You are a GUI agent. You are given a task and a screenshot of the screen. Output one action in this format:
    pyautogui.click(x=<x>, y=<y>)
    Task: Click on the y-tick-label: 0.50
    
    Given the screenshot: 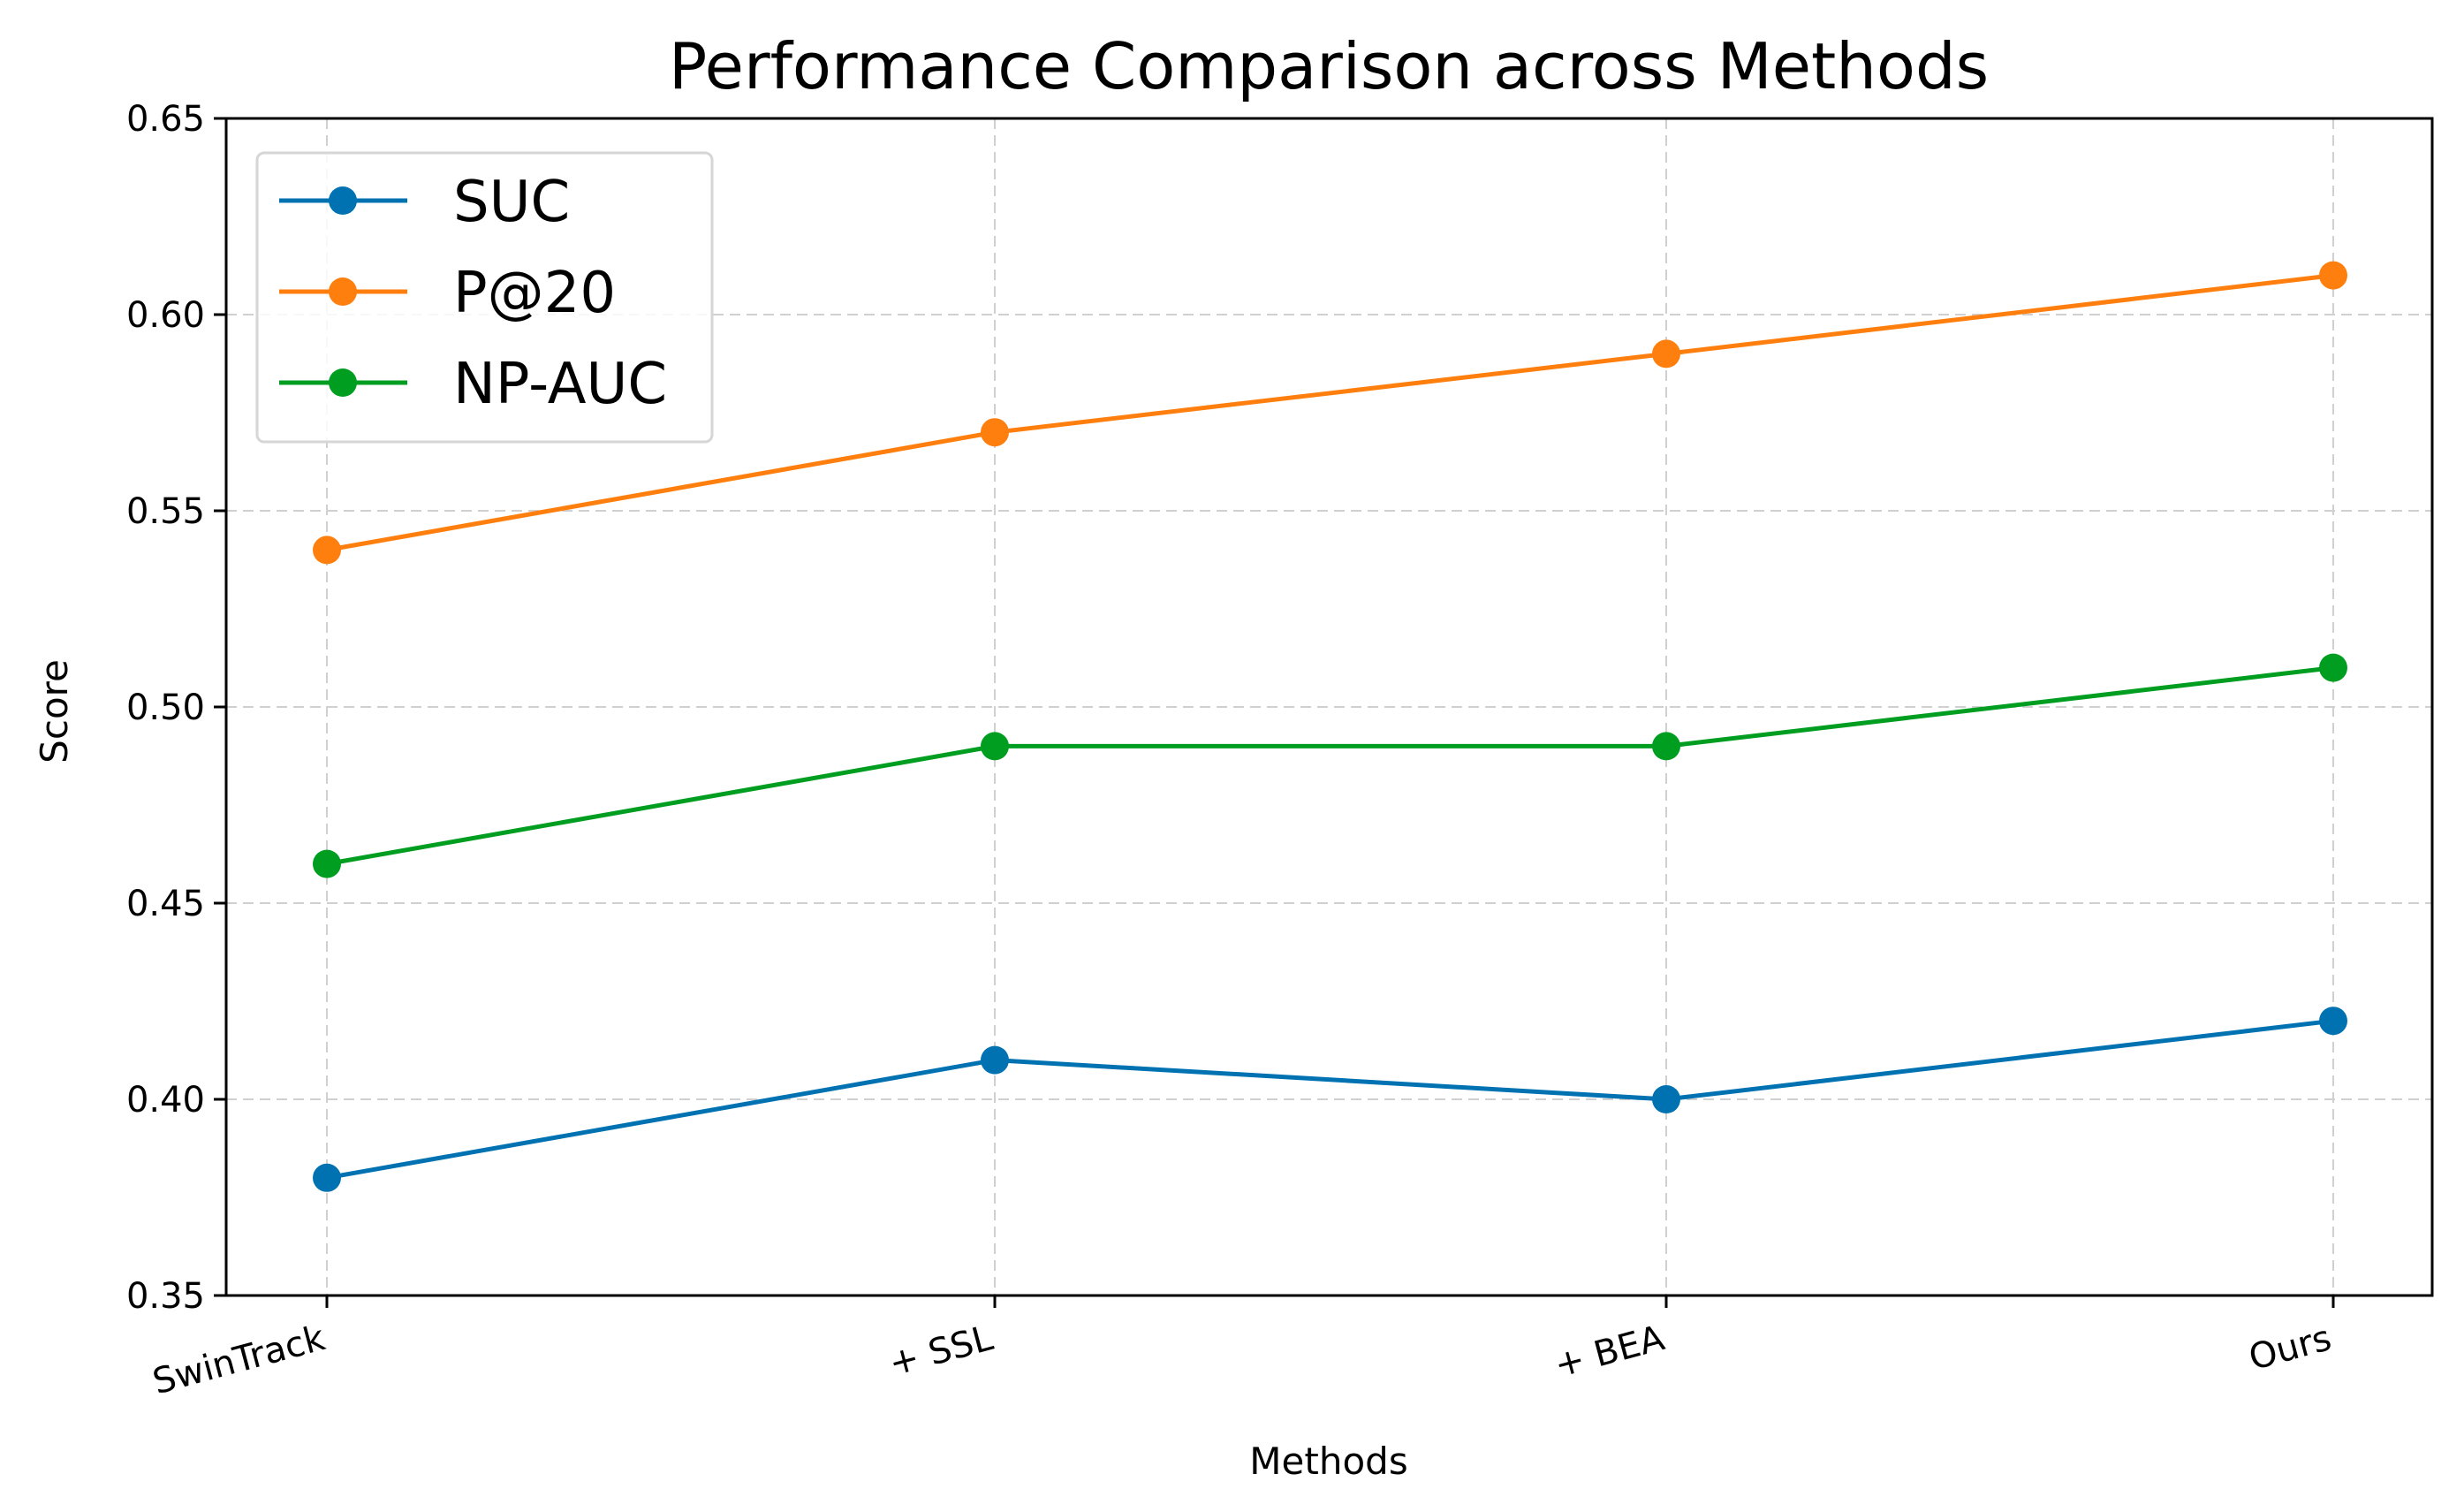 What is the action you would take?
    pyautogui.click(x=165, y=708)
    